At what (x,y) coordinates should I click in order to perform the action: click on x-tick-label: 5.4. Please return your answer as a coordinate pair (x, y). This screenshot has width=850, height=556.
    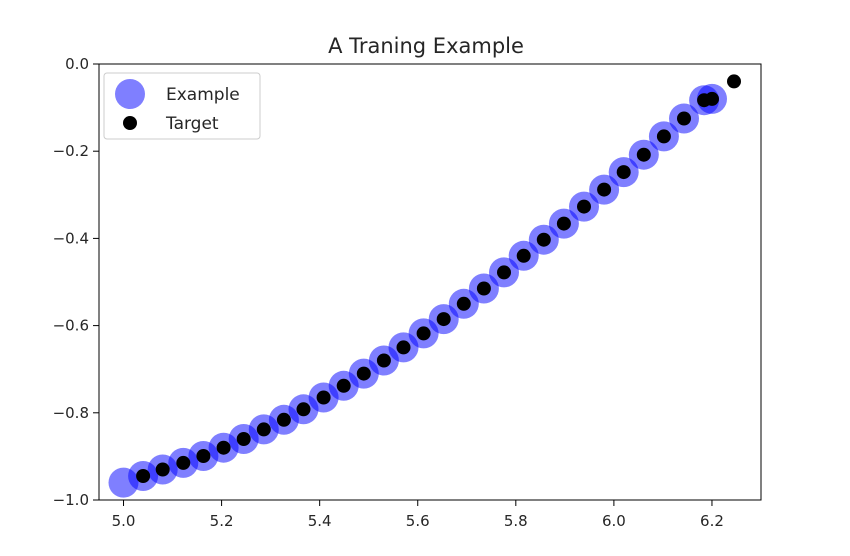
    Looking at the image, I should click on (320, 521).